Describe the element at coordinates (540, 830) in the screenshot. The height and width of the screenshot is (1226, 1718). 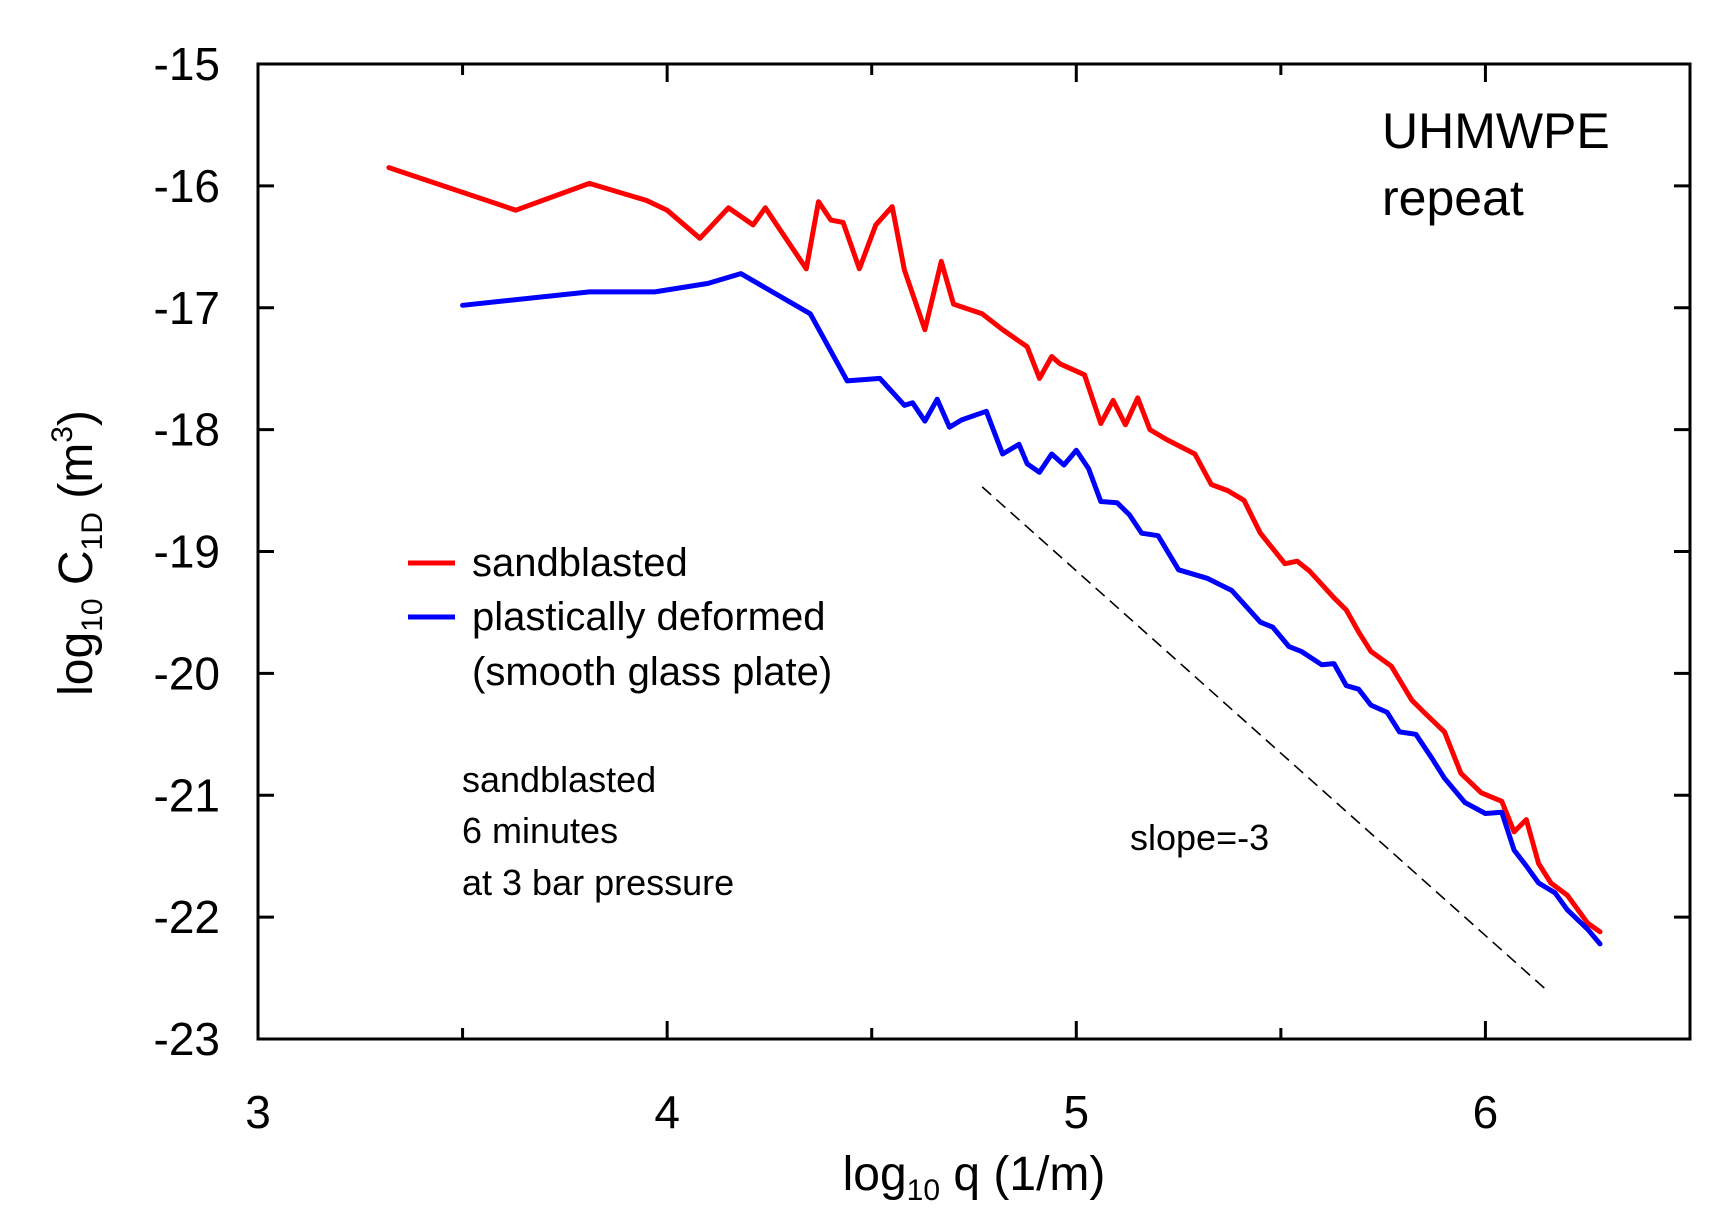
I see `note-line-2: 6 minutes` at that location.